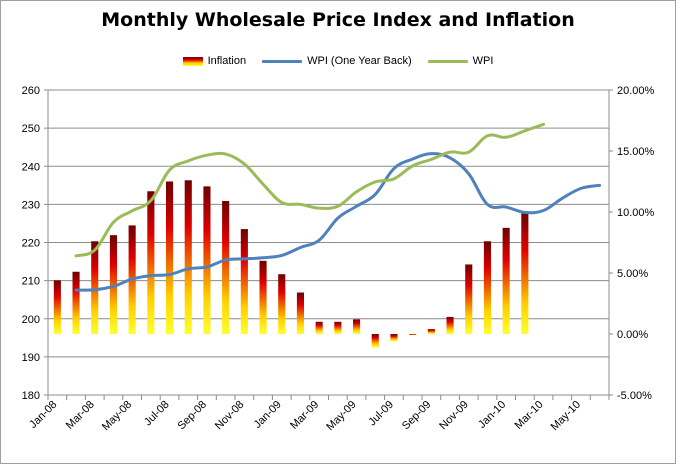 This screenshot has height=464, width=676. Describe the element at coordinates (634, 396) in the screenshot. I see `y-right-tick-label: -5.00%` at that location.